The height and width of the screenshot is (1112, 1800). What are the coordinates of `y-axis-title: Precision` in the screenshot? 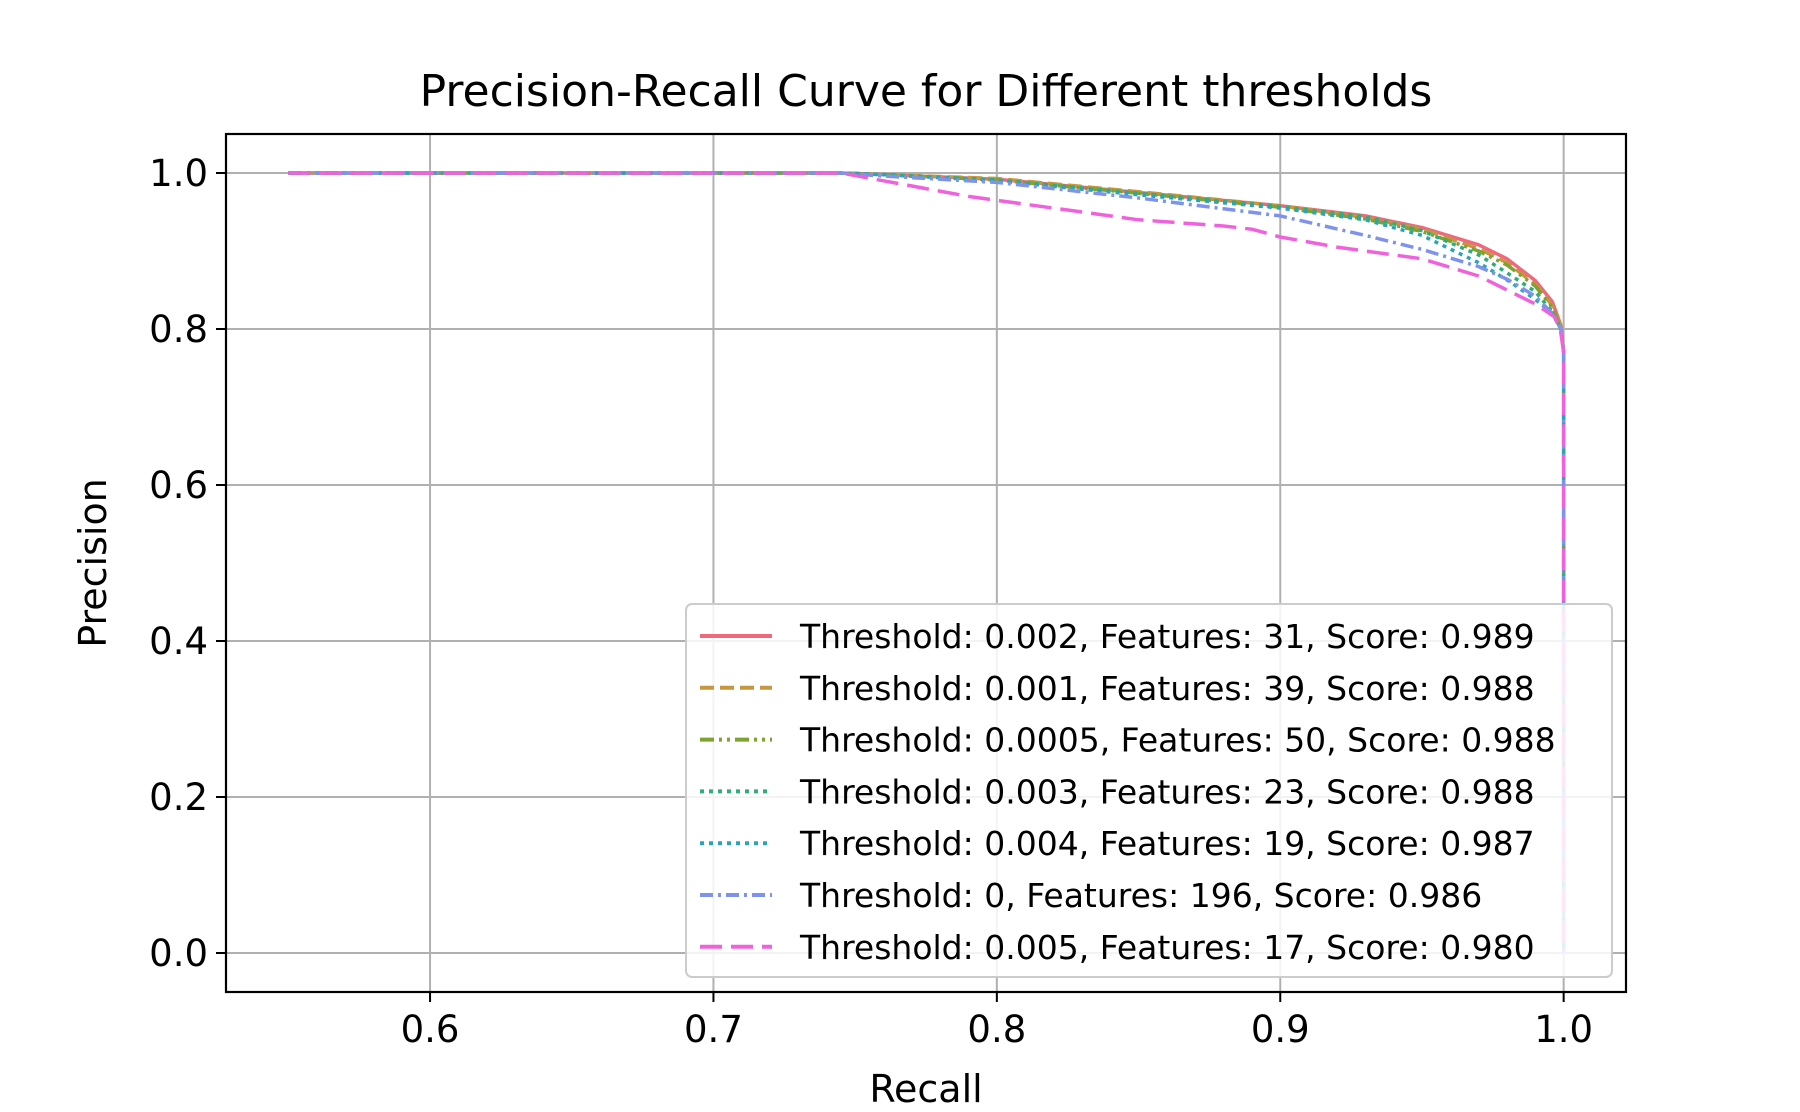 It's located at (93, 563).